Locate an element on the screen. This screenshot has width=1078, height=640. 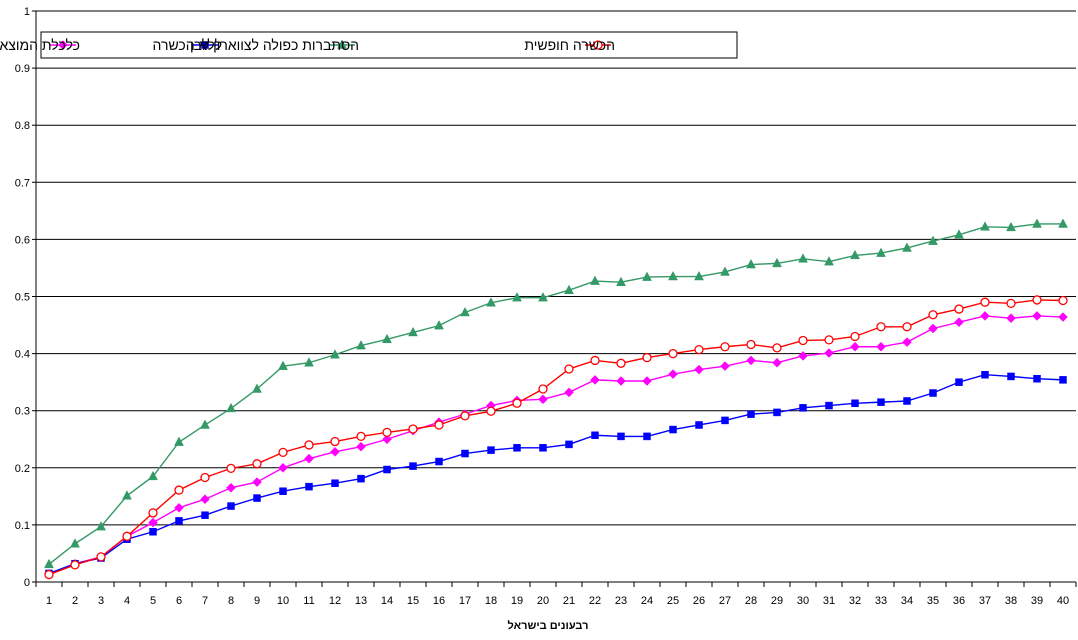
x-tick-label: 14 is located at coordinates (387, 601).